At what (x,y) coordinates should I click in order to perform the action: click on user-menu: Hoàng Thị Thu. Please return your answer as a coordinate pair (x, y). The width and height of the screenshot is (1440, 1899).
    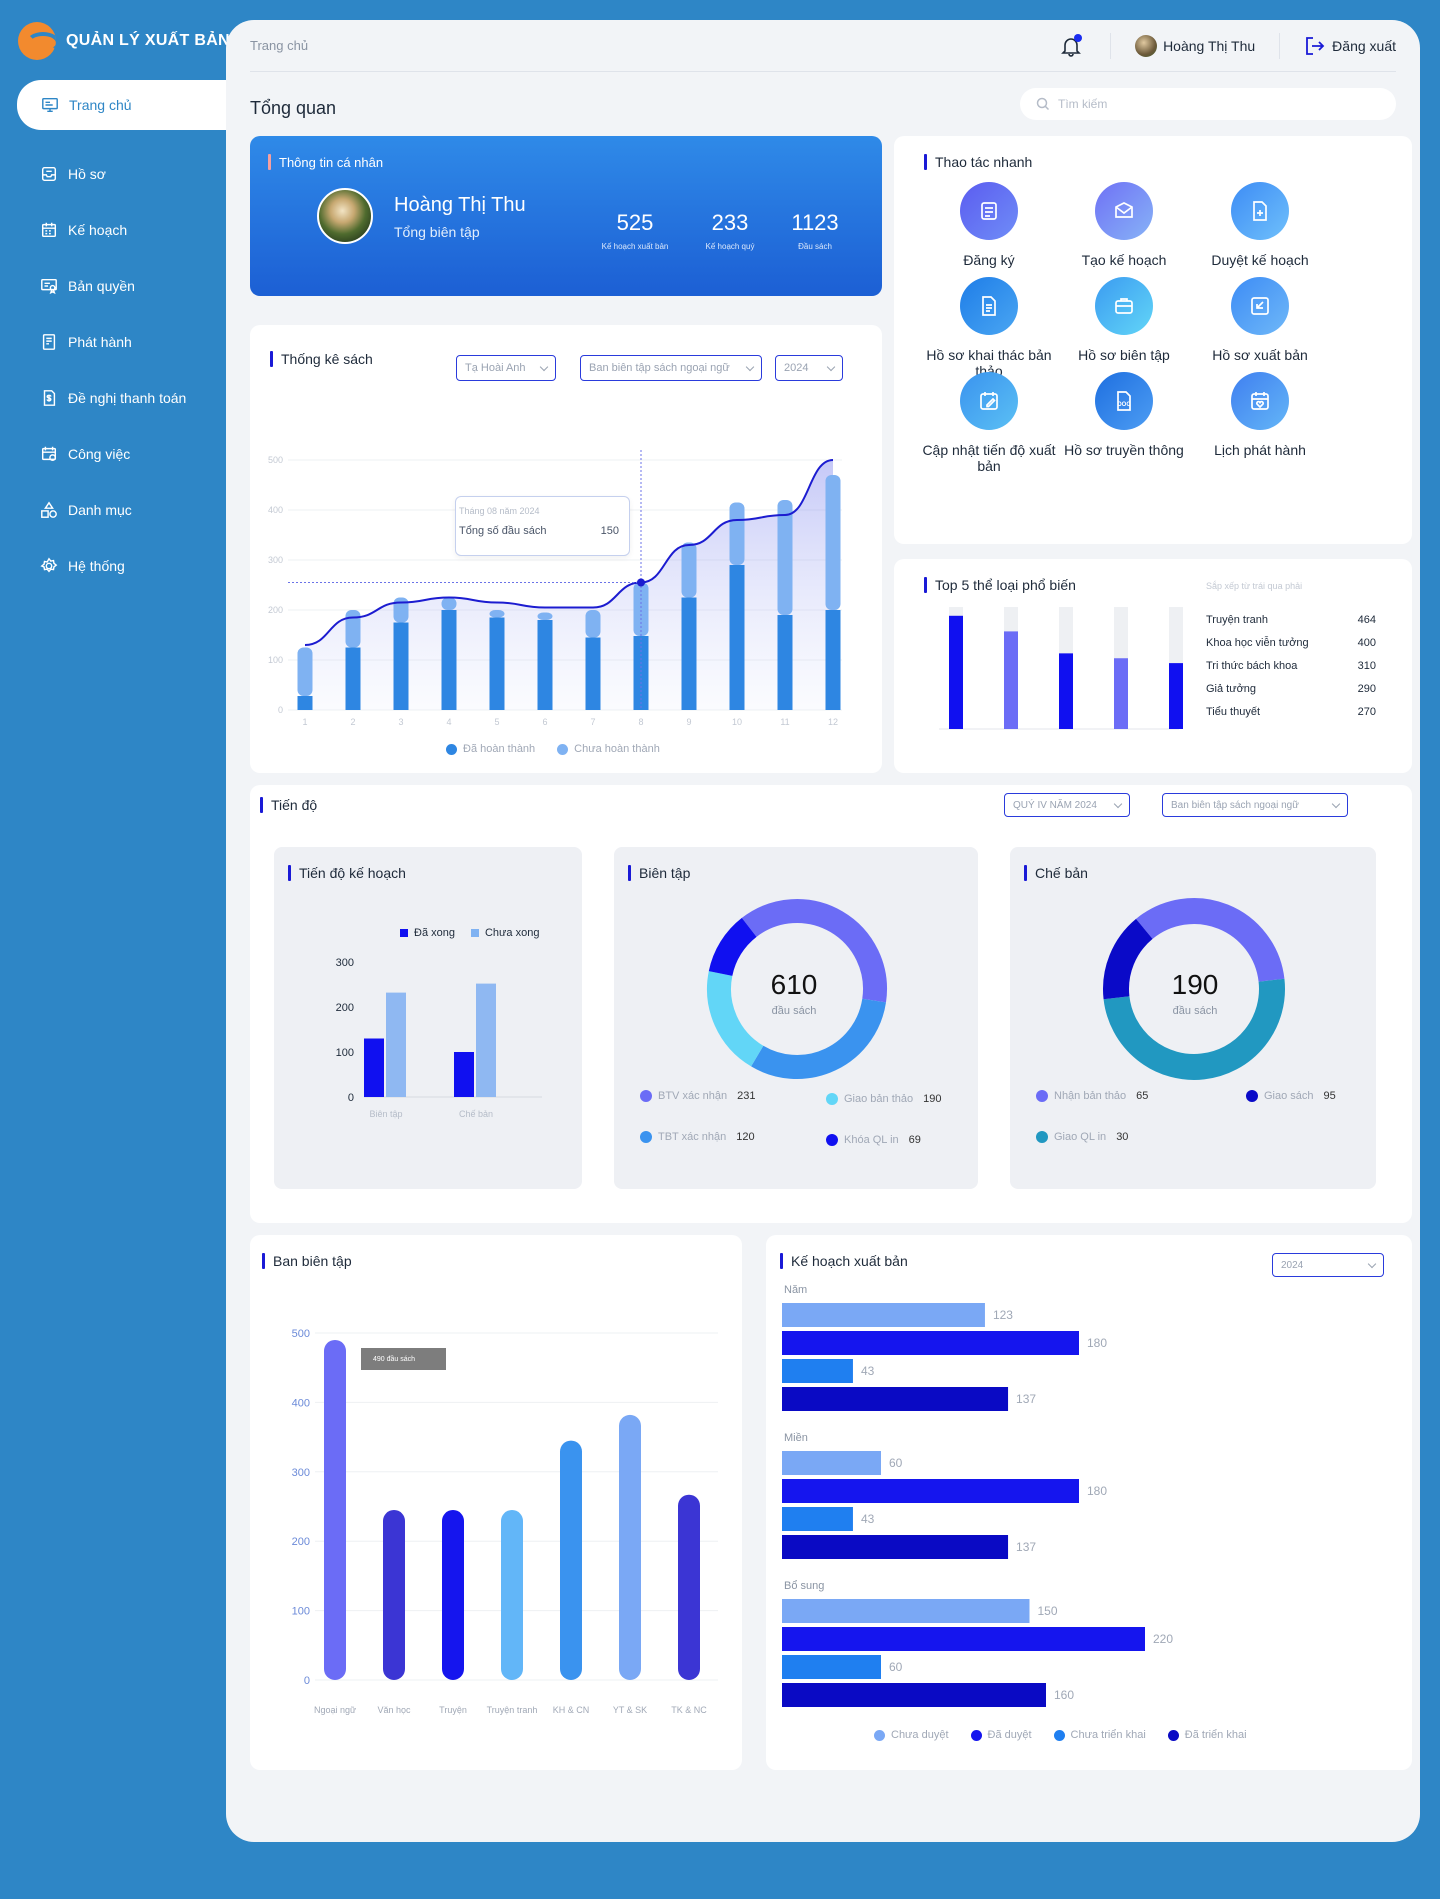
    Looking at the image, I should click on (1195, 45).